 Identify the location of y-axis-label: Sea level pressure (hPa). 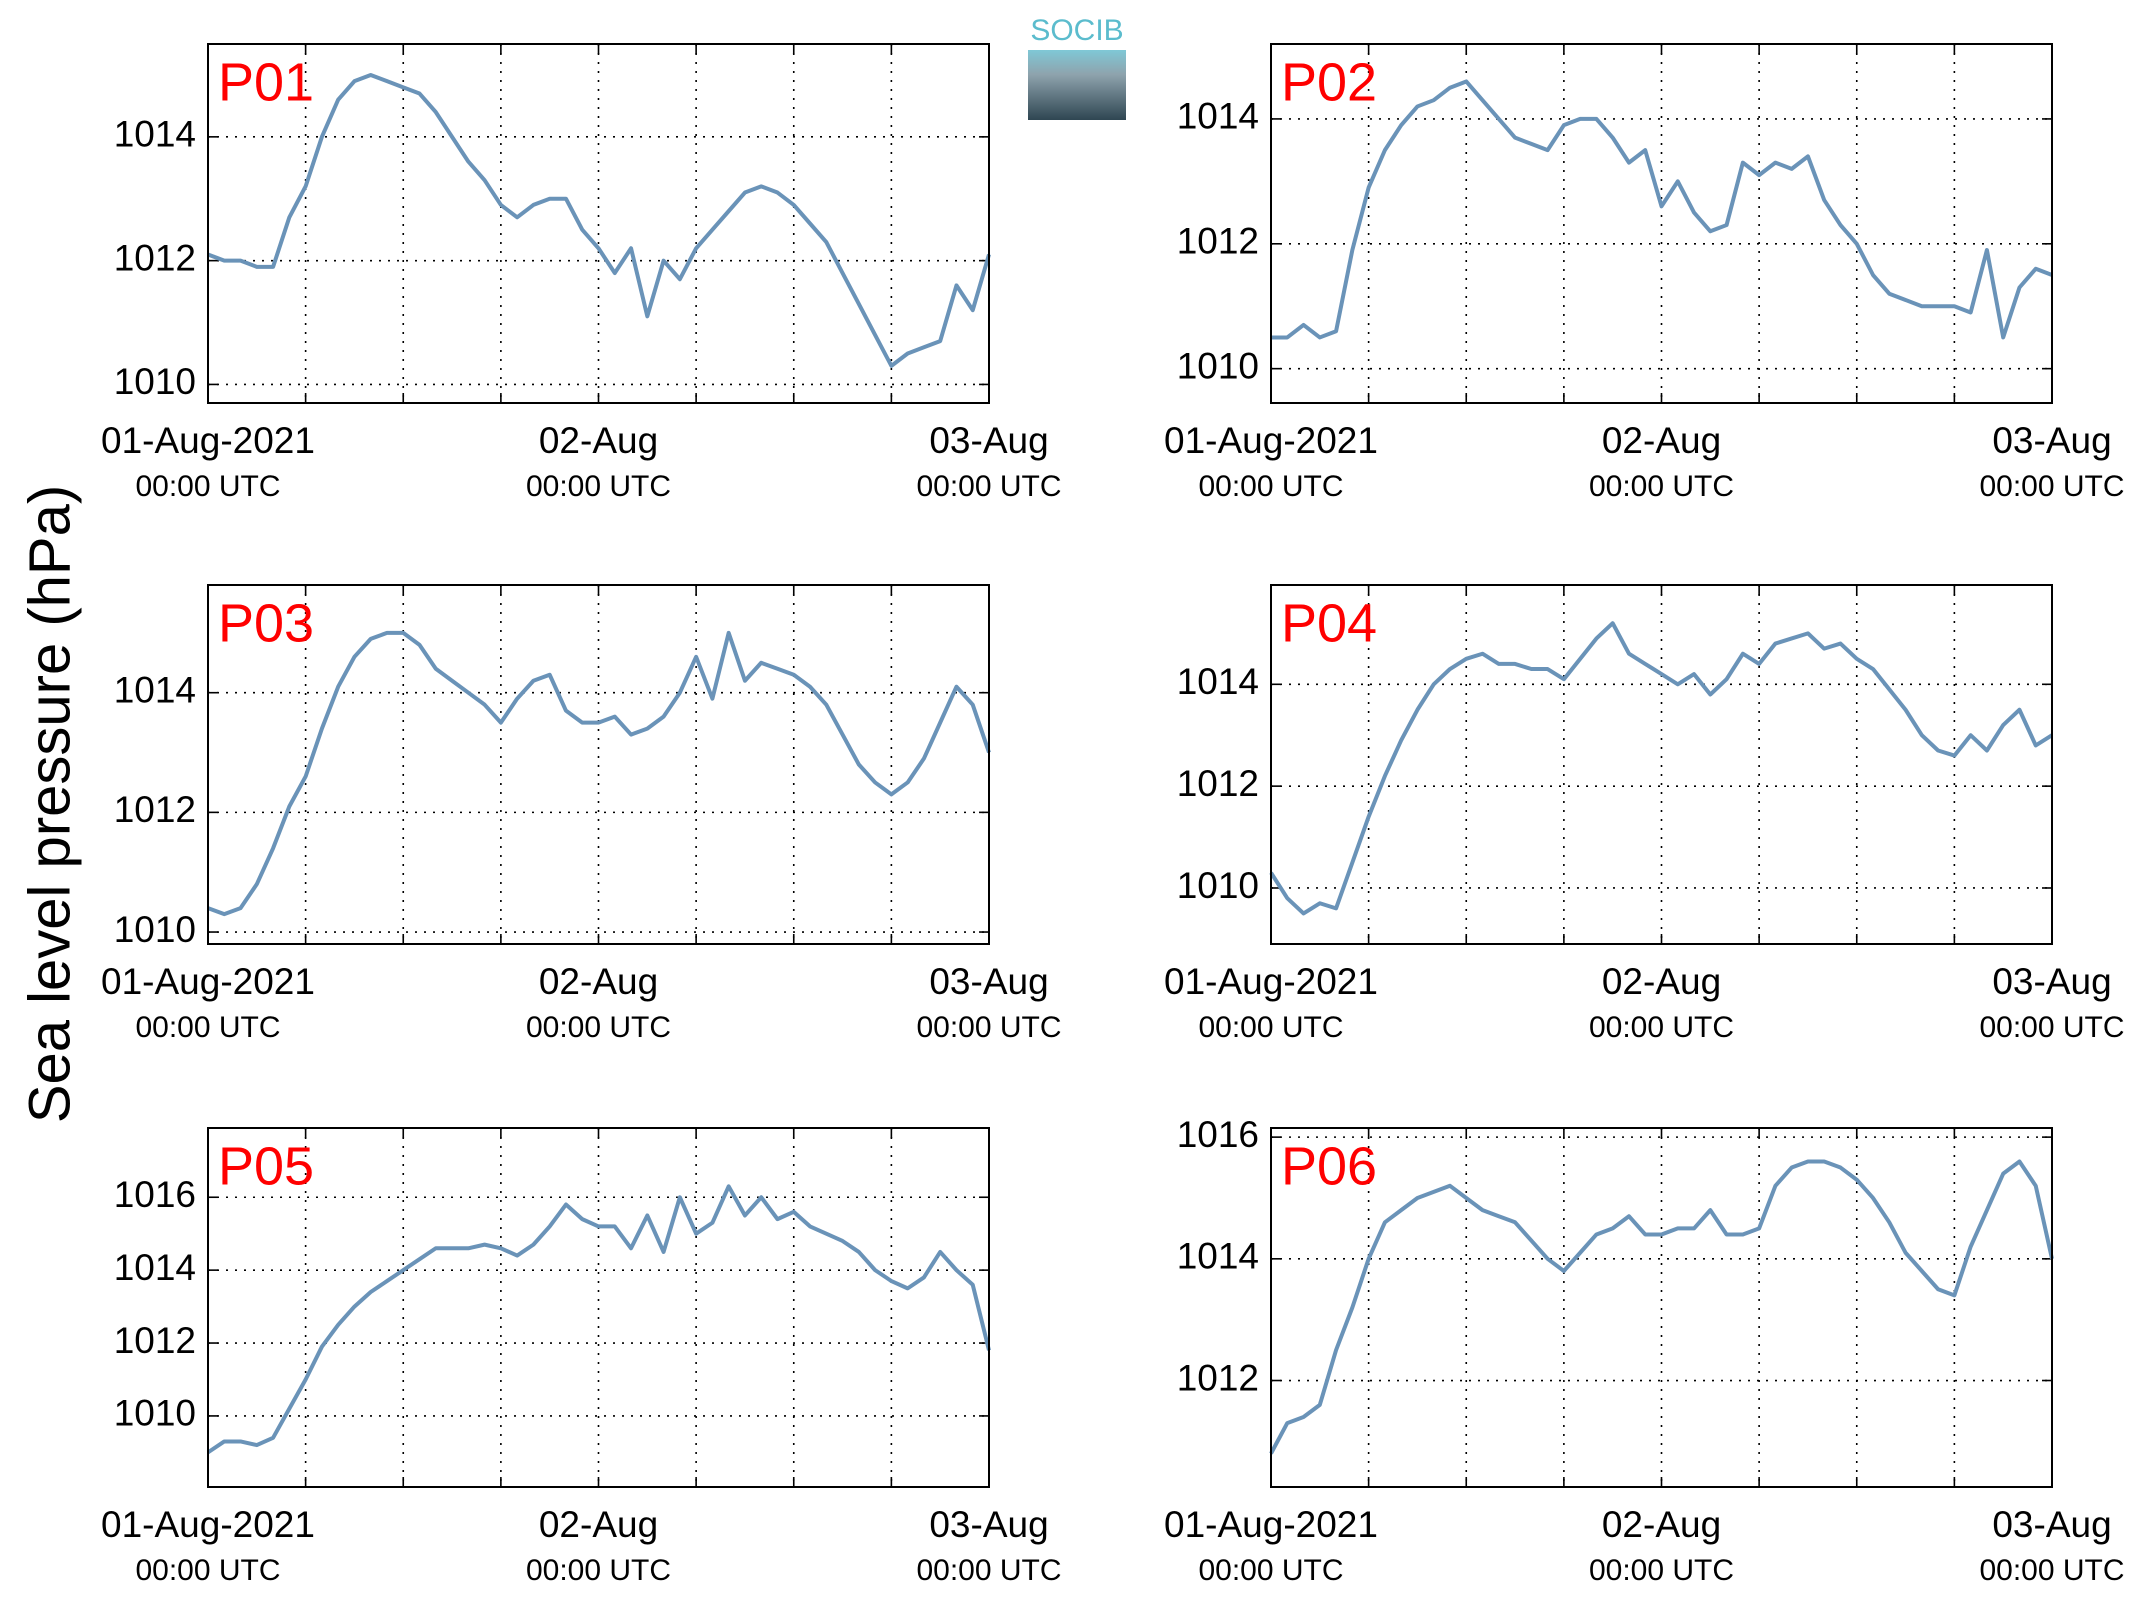
(49, 804).